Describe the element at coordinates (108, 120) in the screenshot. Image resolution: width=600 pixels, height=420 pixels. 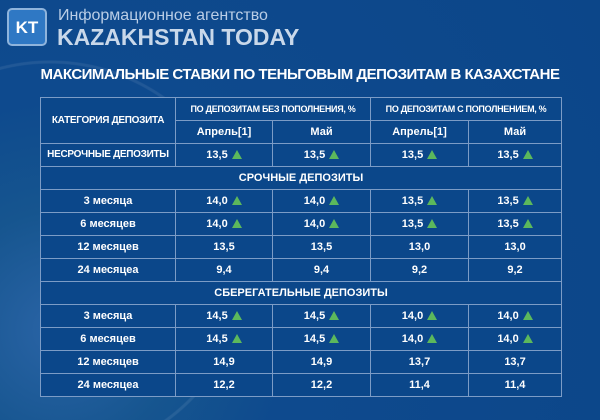
I see `category-header: КАТЕГОРИЯ ДЕПОЗИТА` at that location.